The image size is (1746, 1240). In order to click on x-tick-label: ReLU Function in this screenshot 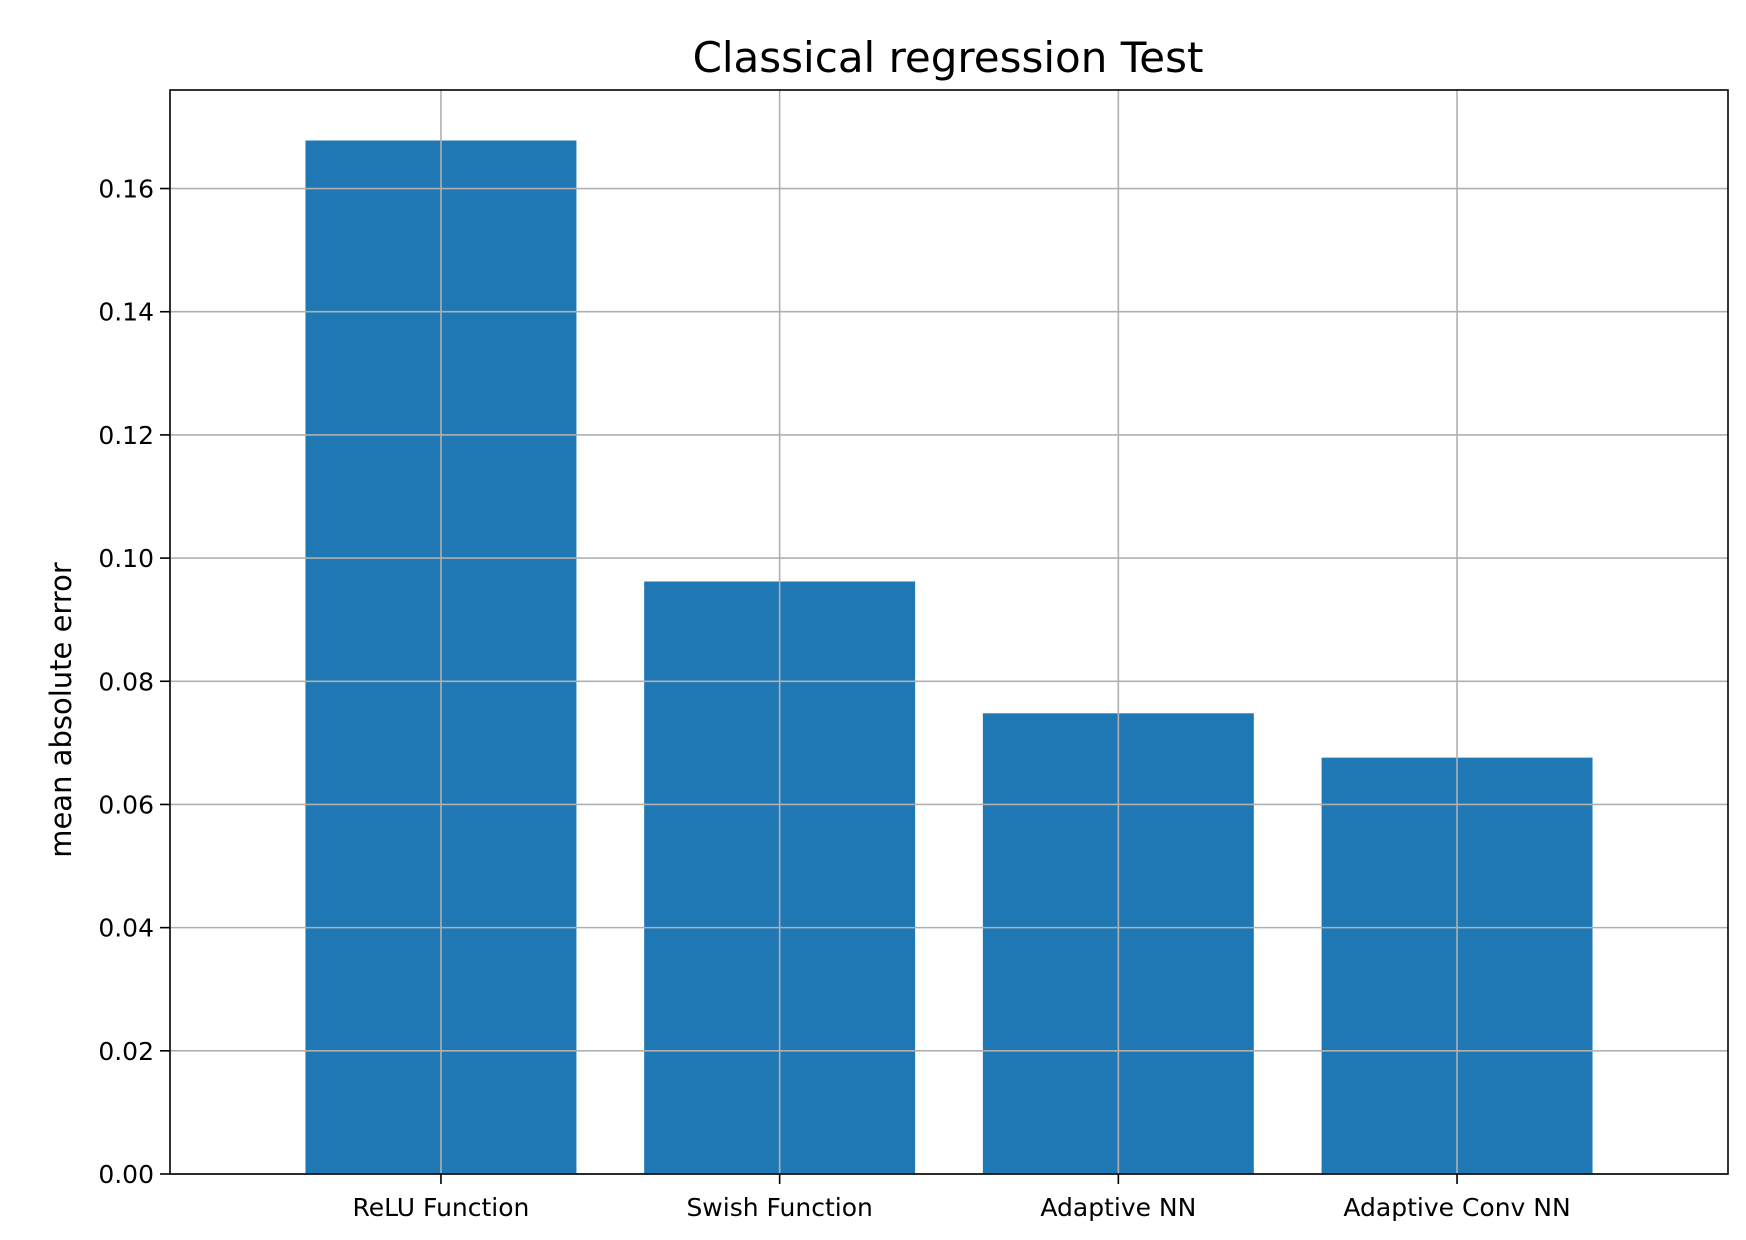, I will do `click(441, 1207)`.